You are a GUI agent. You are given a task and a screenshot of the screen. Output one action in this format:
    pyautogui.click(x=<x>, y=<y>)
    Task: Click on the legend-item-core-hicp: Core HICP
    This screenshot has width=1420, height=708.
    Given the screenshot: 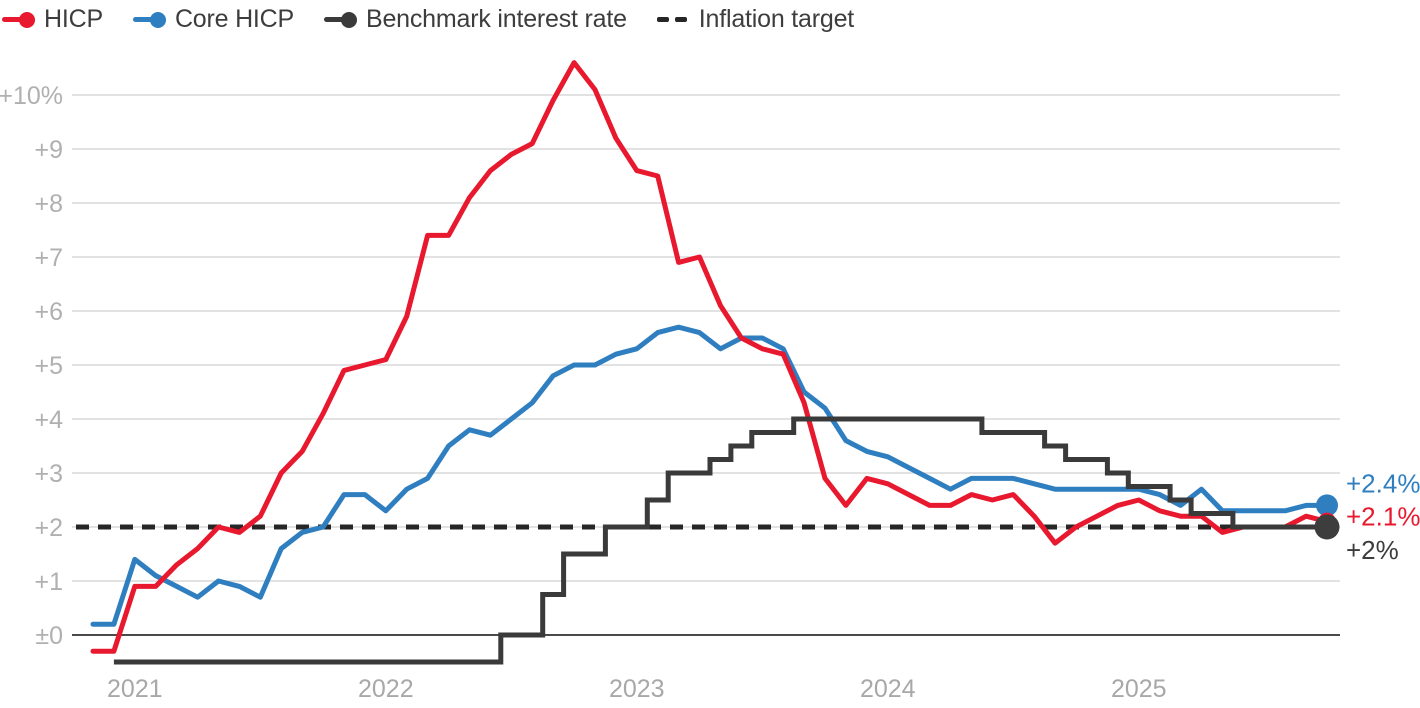 What is the action you would take?
    pyautogui.click(x=213, y=19)
    